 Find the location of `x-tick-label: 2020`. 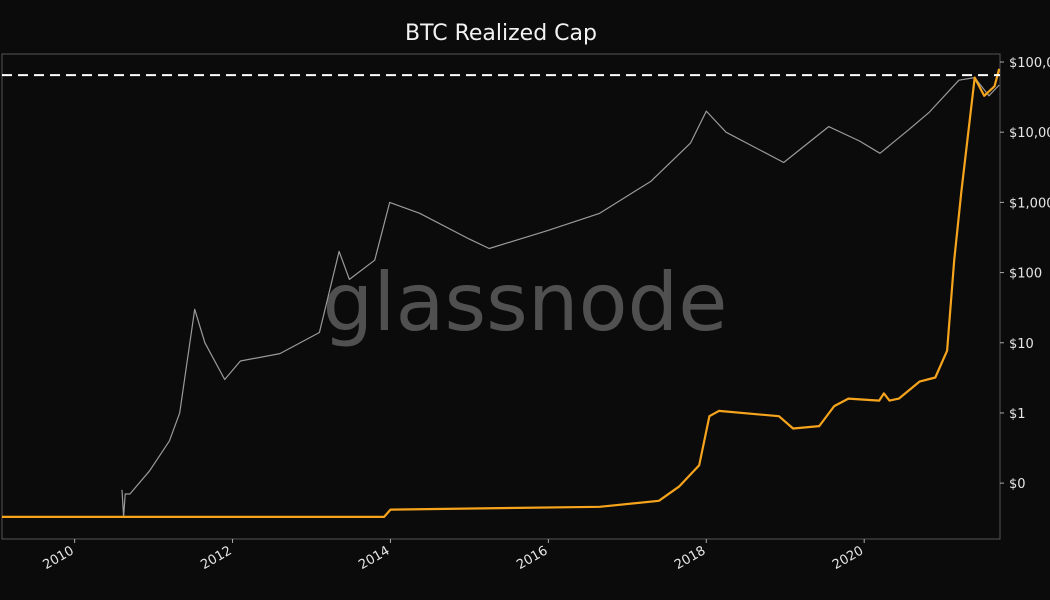

x-tick-label: 2020 is located at coordinates (848, 558).